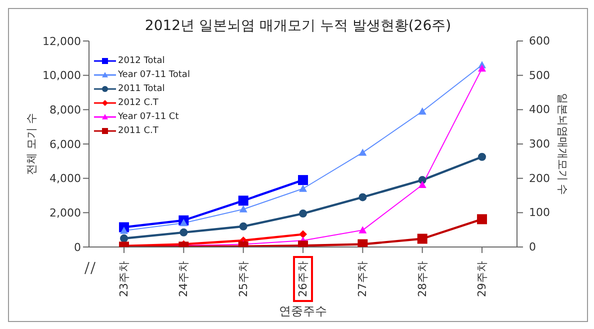 Image resolution: width=594 pixels, height=329 pixels. I want to click on y-axis-title: 전체 모기 수, so click(31, 144).